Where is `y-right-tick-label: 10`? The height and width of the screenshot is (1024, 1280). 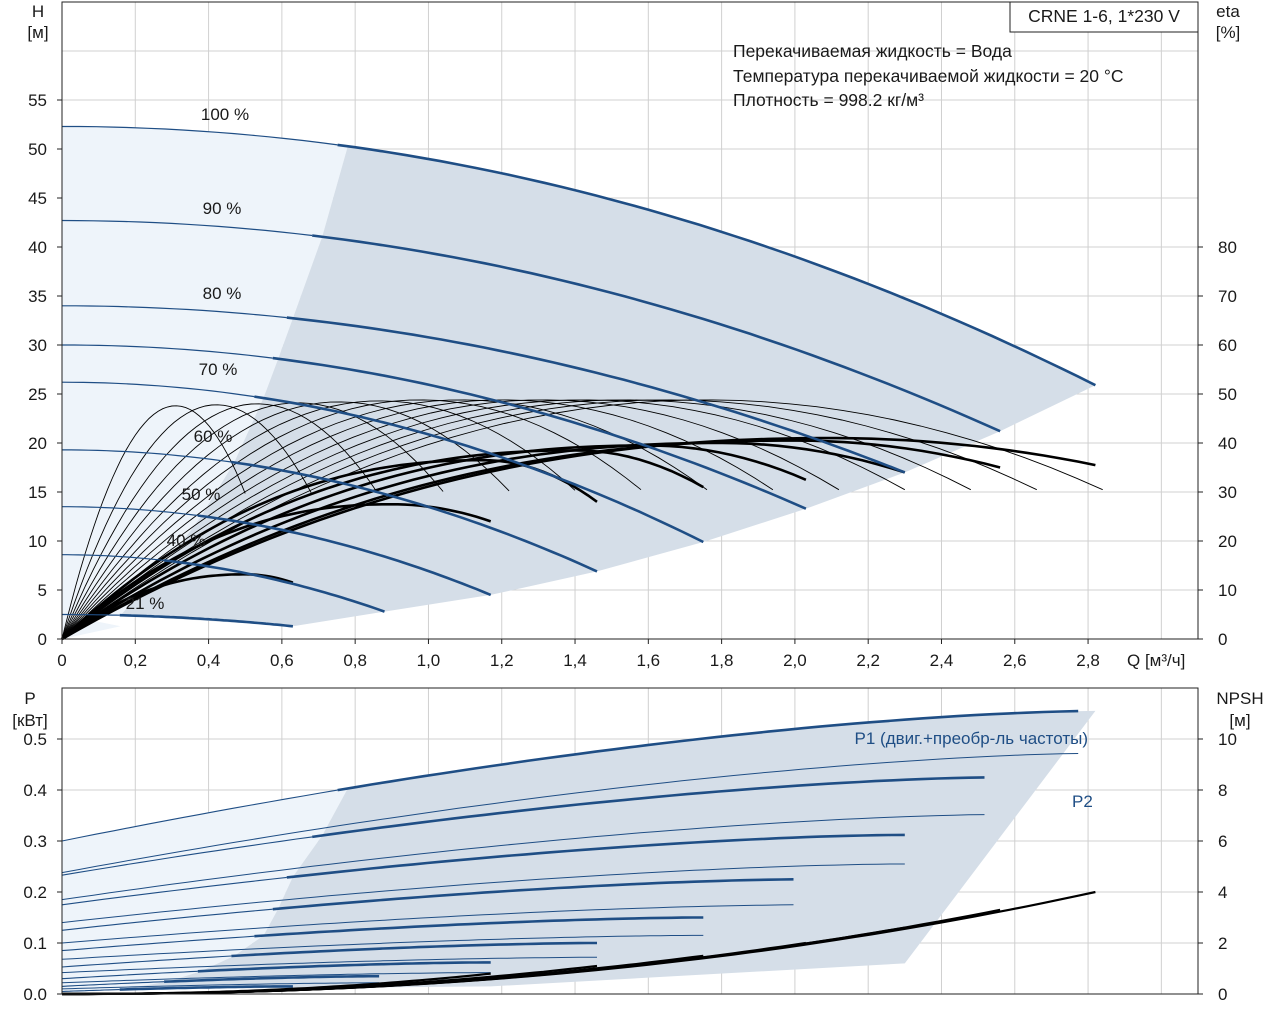 y-right-tick-label: 10 is located at coordinates (1227, 590).